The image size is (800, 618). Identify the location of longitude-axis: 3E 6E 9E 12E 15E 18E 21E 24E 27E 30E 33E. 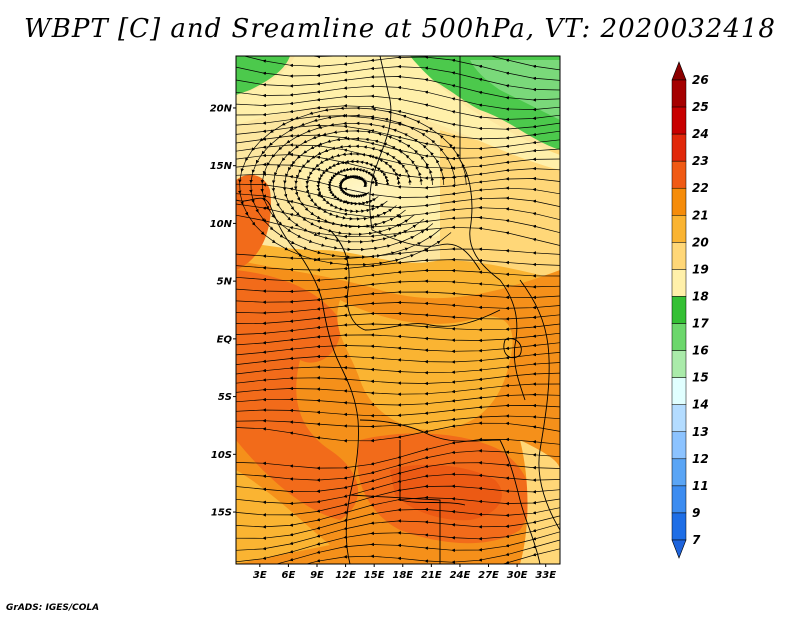
(404, 572).